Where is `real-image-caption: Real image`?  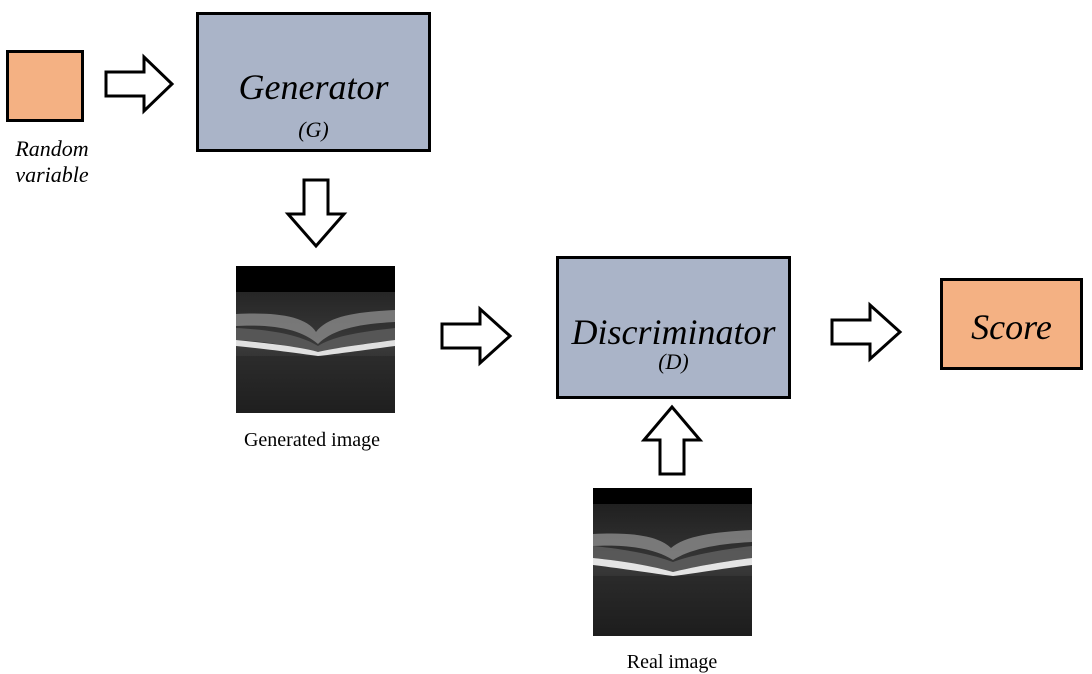
real-image-caption: Real image is located at coordinates (672, 662).